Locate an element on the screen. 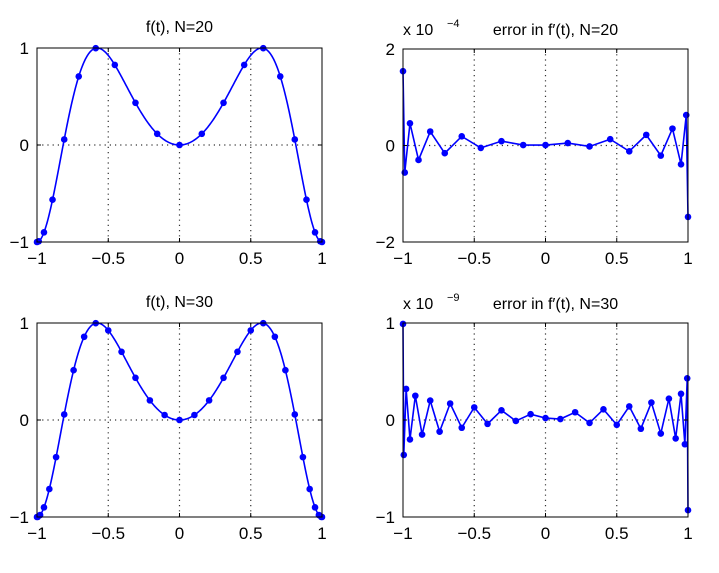  axis-scale-exponent: −4 is located at coordinates (453, 24).